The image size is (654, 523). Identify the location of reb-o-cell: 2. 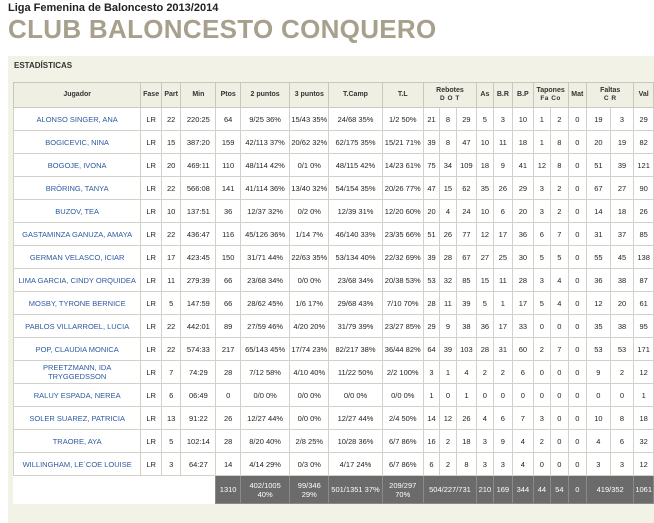
(448, 441).